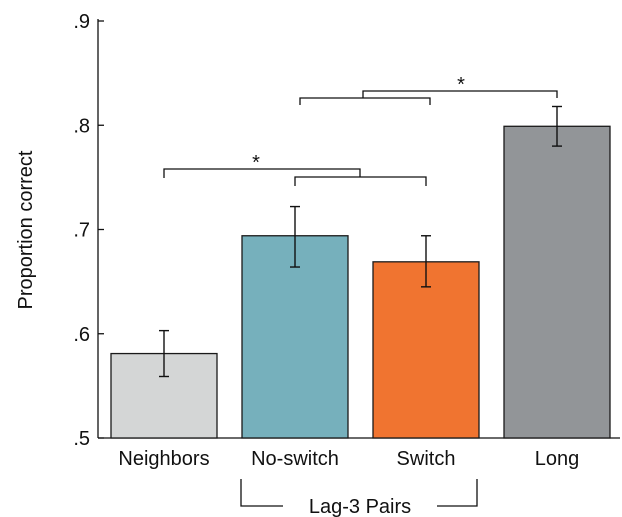 This screenshot has width=622, height=517. What do you see at coordinates (81, 335) in the screenshot?
I see `y-tick-label: .6` at bounding box center [81, 335].